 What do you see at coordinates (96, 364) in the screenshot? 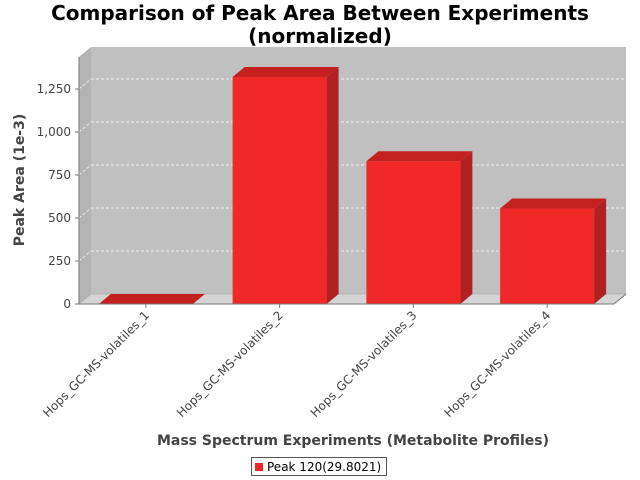
I see `x-tick-label: Hops_GC-MS-volatiles_1` at bounding box center [96, 364].